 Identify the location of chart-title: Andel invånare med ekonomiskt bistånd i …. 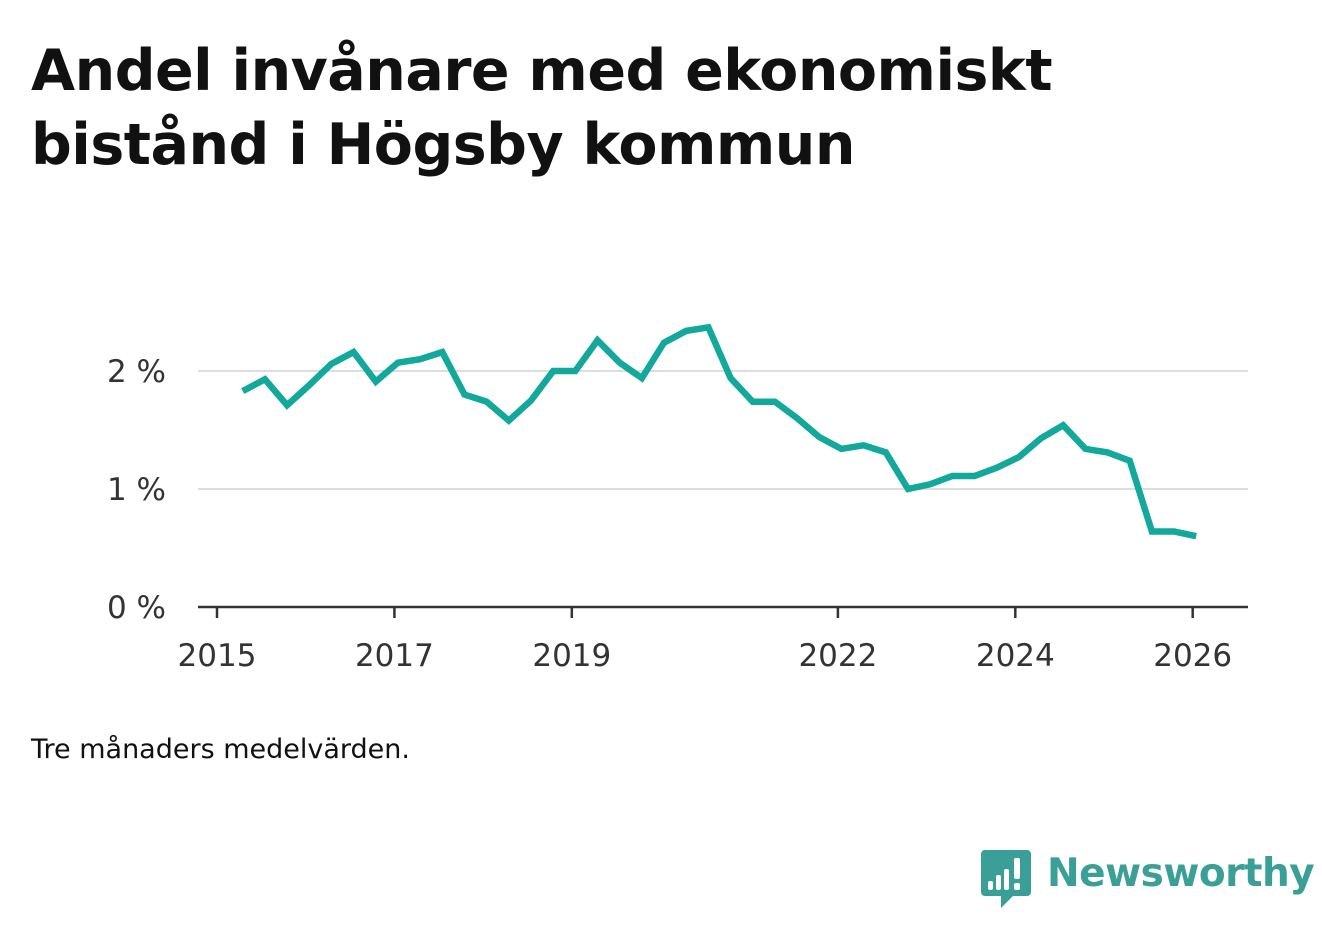
(542, 108).